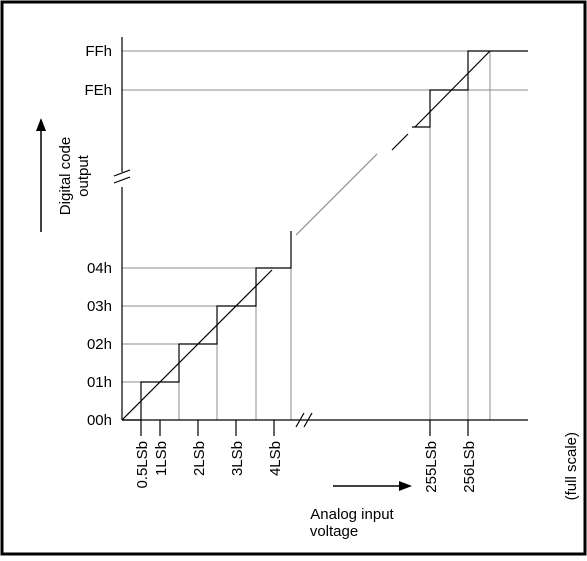 This screenshot has width=587, height=561. What do you see at coordinates (98, 51) in the screenshot?
I see `y-tick-ffh: FFh` at bounding box center [98, 51].